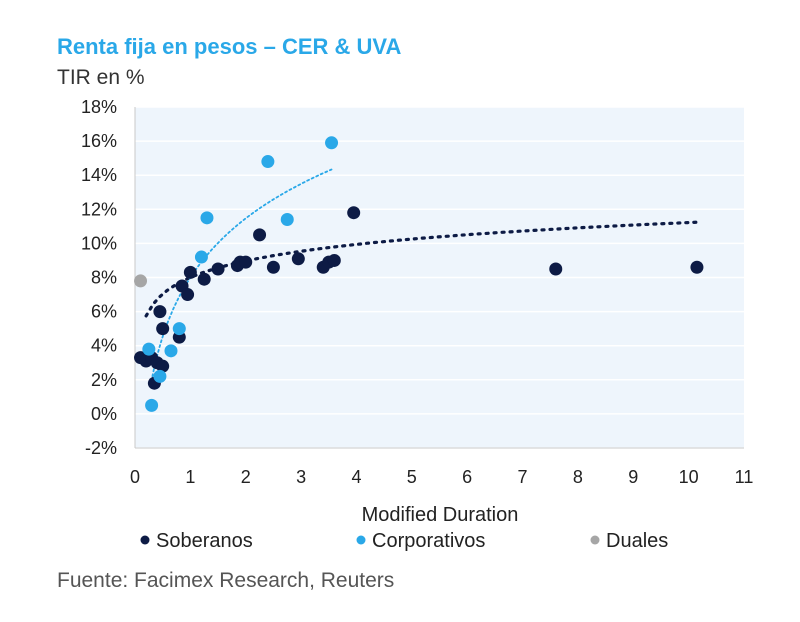  What do you see at coordinates (744, 477) in the screenshot?
I see `x-tick-label: 11` at bounding box center [744, 477].